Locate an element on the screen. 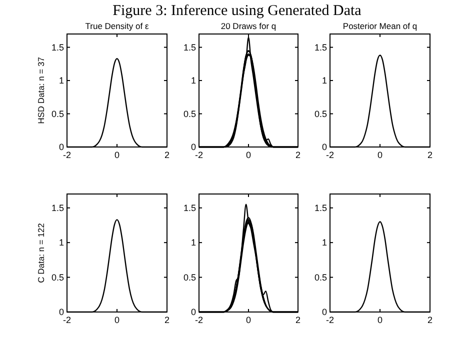 The width and height of the screenshot is (474, 350). y-axis-title: C Data: n = 122 is located at coordinates (41, 252).